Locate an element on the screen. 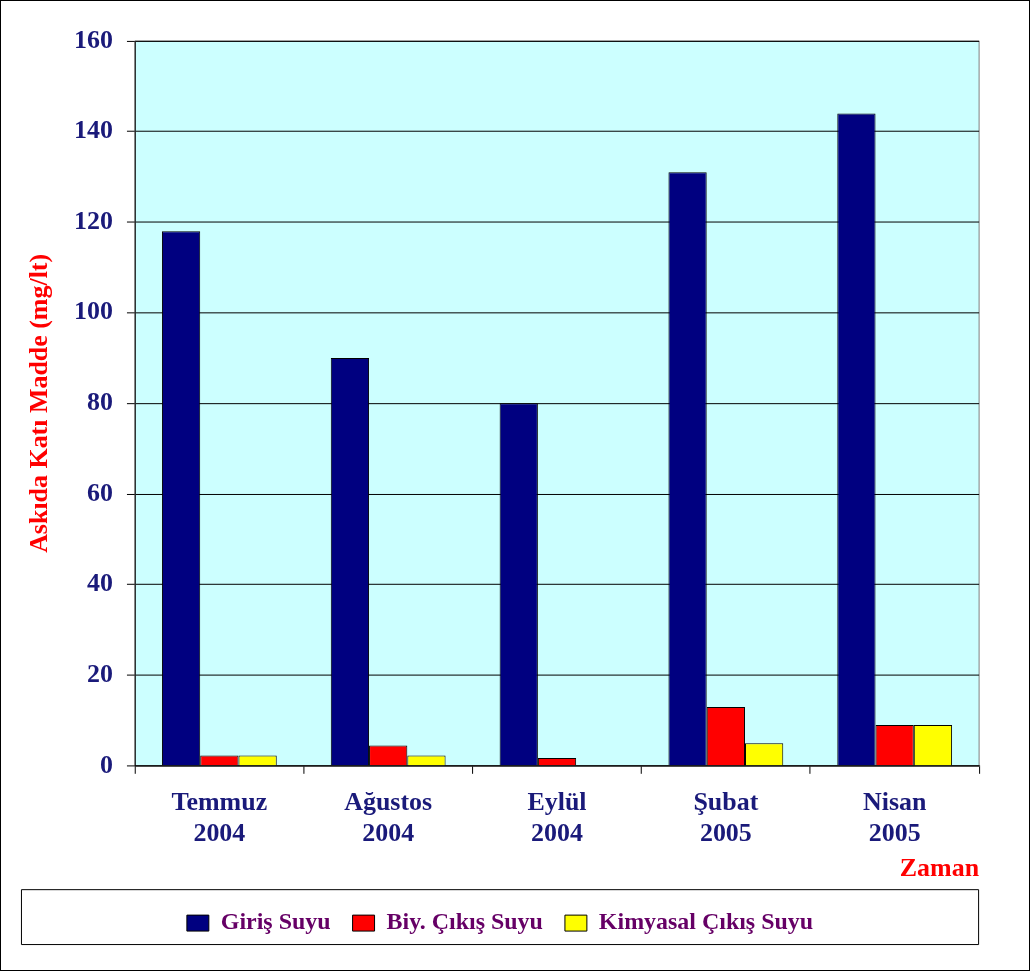 The height and width of the screenshot is (971, 1030). y-tick-label: 120 is located at coordinates (93, 220).